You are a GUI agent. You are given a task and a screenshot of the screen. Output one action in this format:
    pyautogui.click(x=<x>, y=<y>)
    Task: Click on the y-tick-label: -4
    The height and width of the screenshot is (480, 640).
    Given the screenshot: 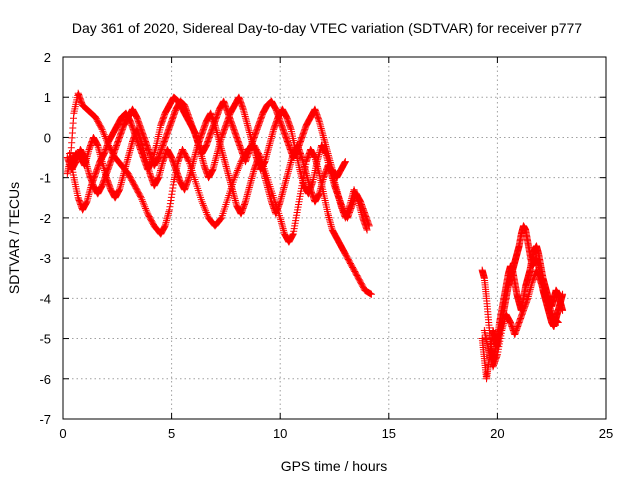 What is the action you would take?
    pyautogui.click(x=45, y=298)
    